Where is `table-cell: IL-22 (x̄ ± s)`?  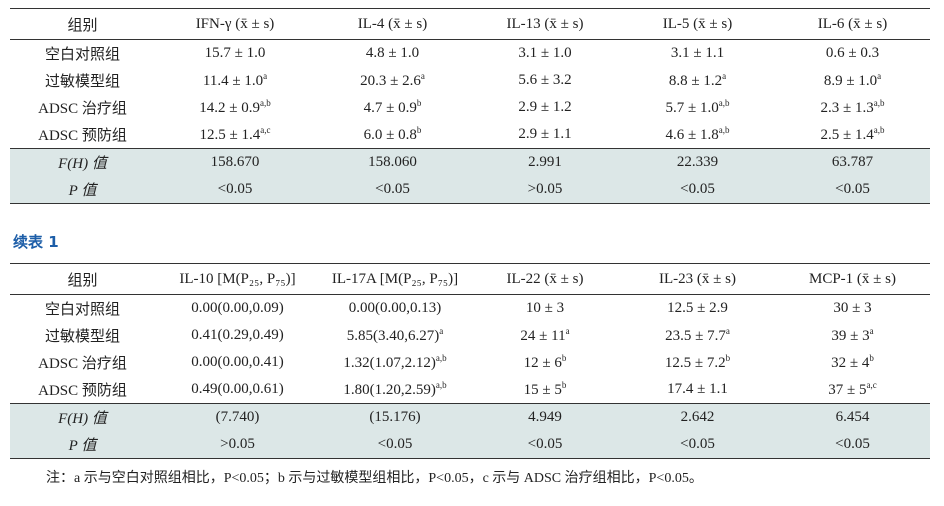 table-cell: IL-22 (x̄ ± s) is located at coordinates (545, 279).